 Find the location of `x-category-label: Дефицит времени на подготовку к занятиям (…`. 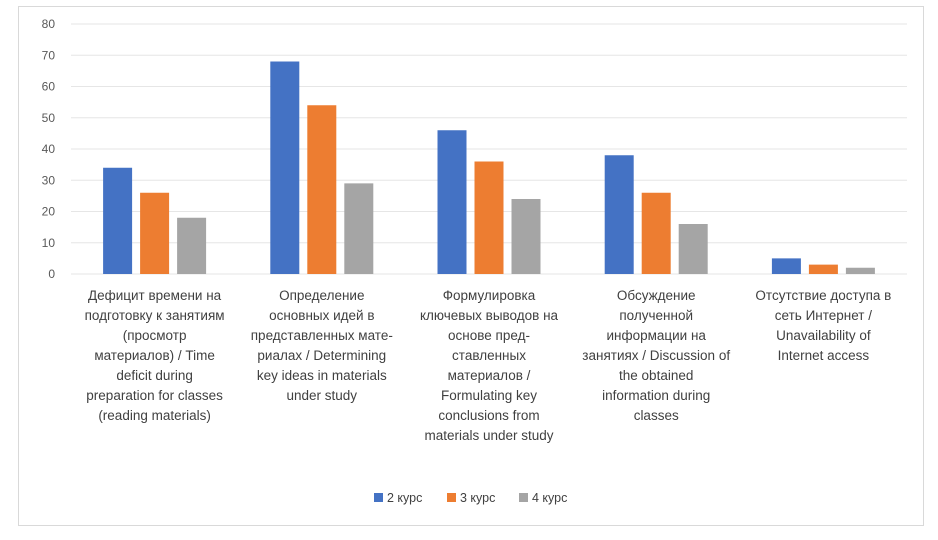

x-category-label: Дефицит времени на подготовку к занятиям (… is located at coordinates (155, 355).